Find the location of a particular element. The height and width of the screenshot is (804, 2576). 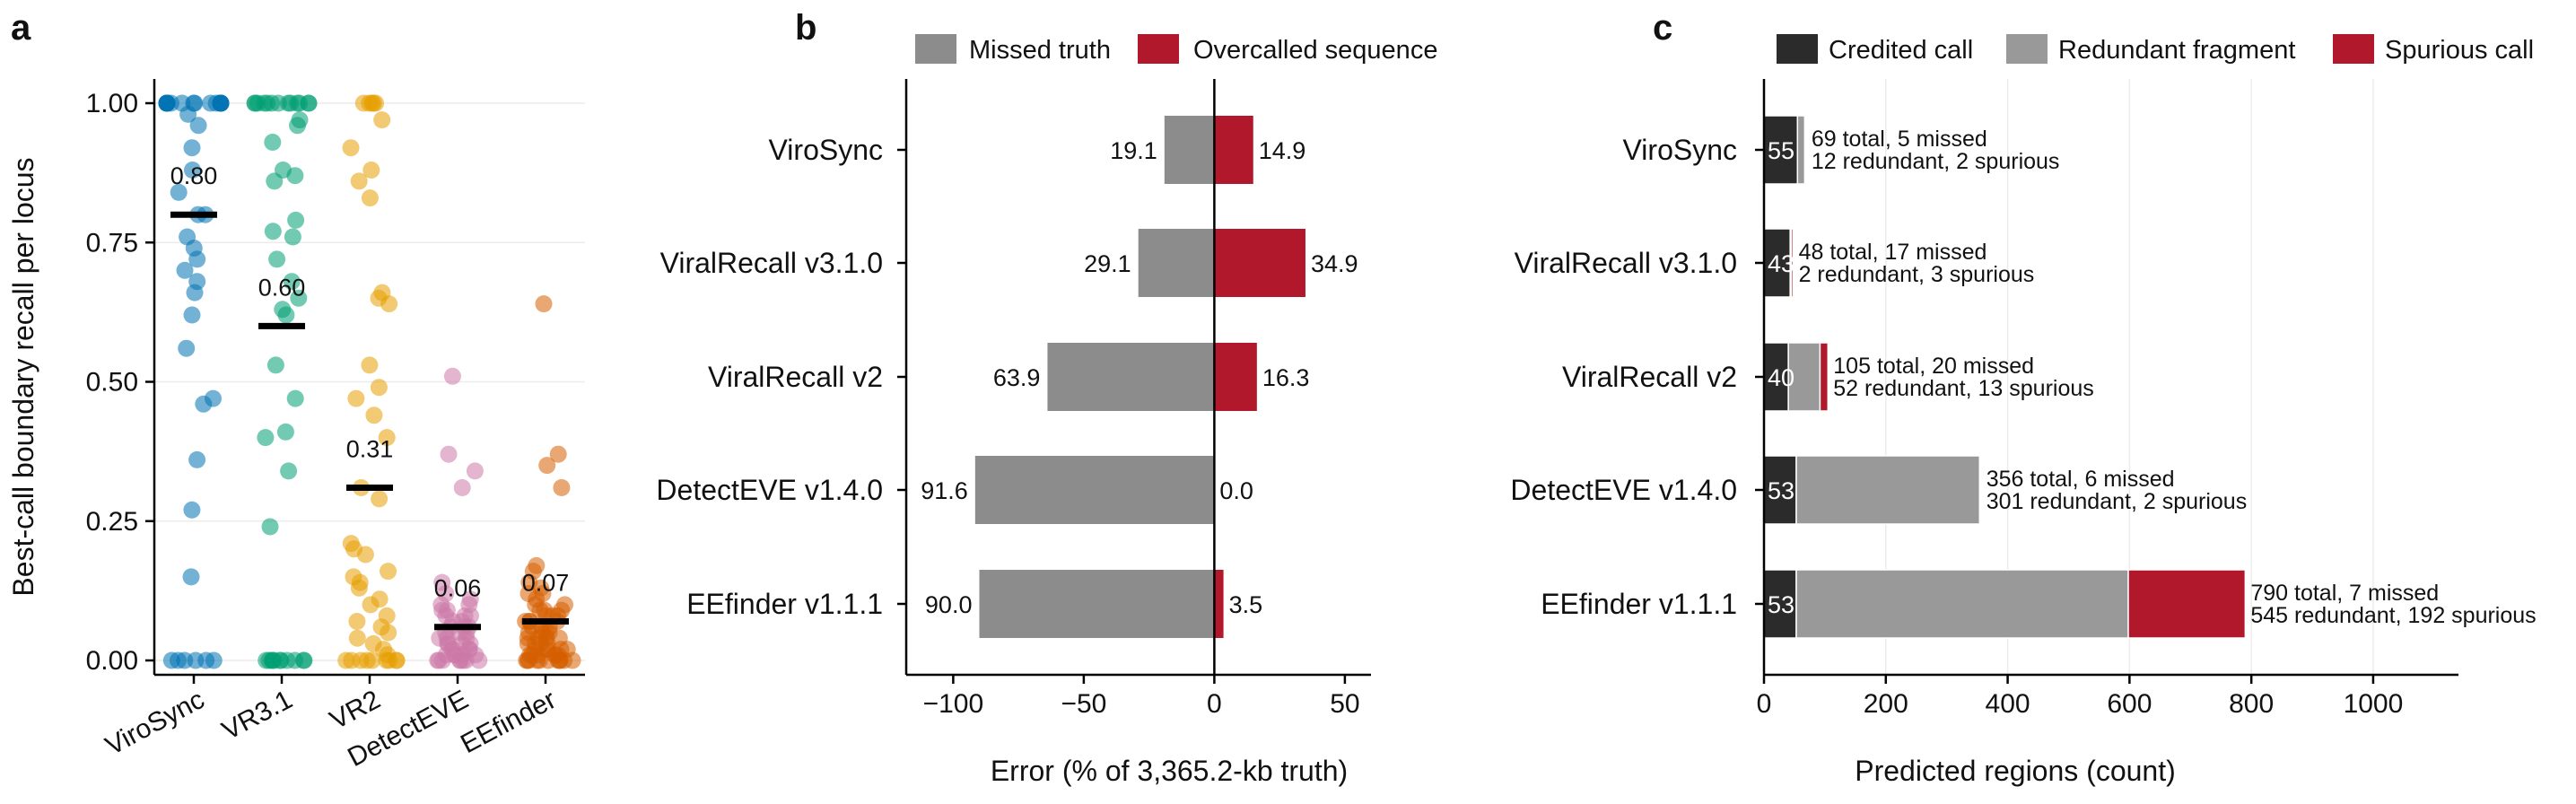

panel-b-category-label: EEfinder v1.1.1 is located at coordinates (784, 604).